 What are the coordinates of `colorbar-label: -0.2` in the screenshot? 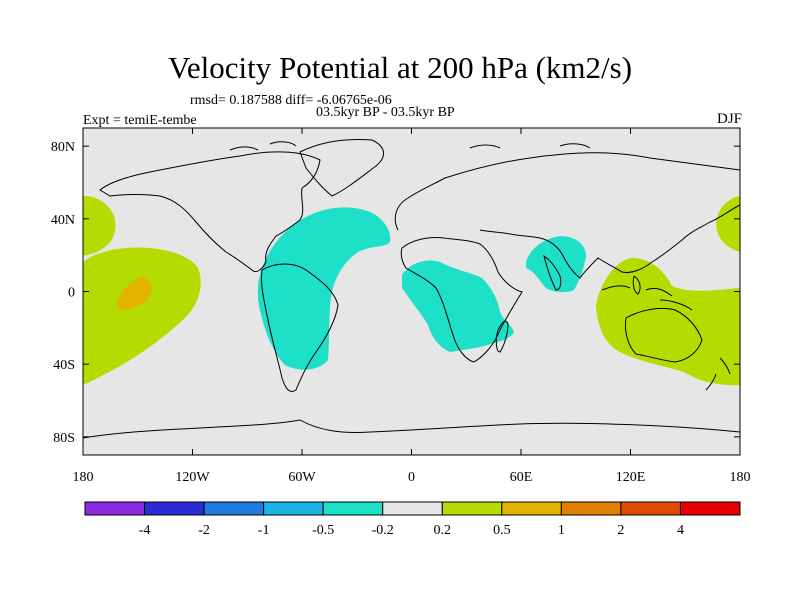 It's located at (383, 530).